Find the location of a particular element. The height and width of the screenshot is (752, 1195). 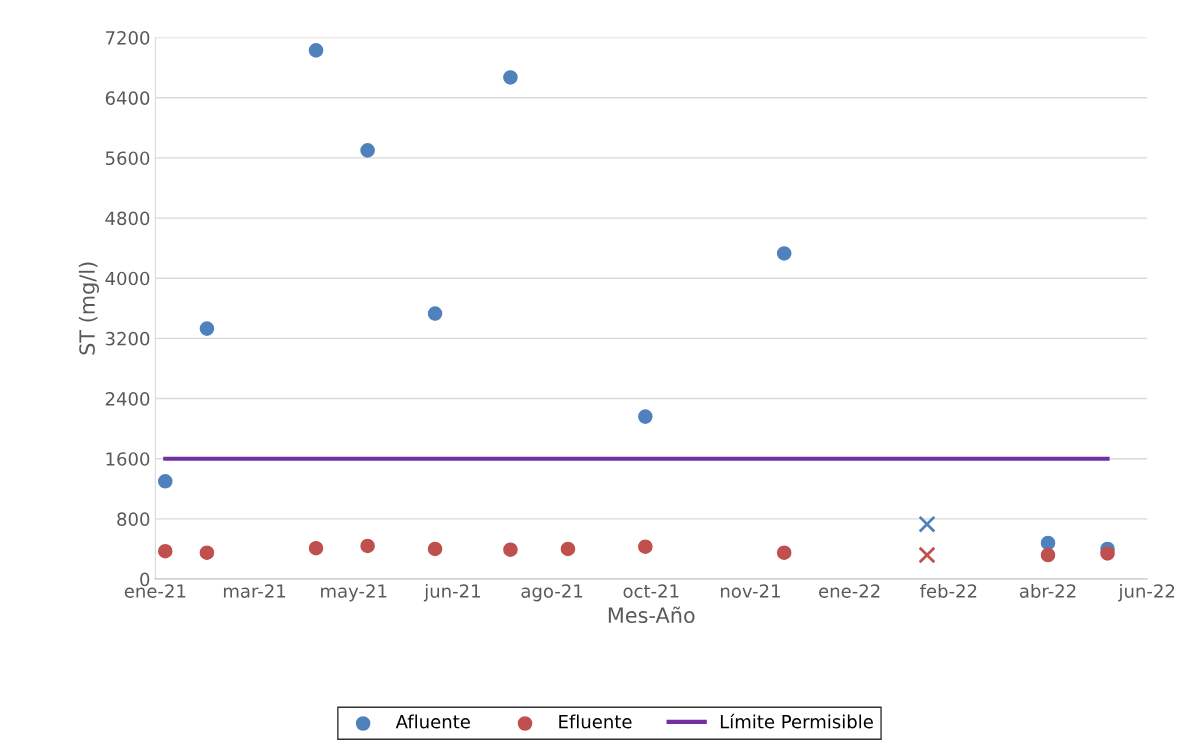

x-axis-title: Mes-Año is located at coordinates (651, 615).